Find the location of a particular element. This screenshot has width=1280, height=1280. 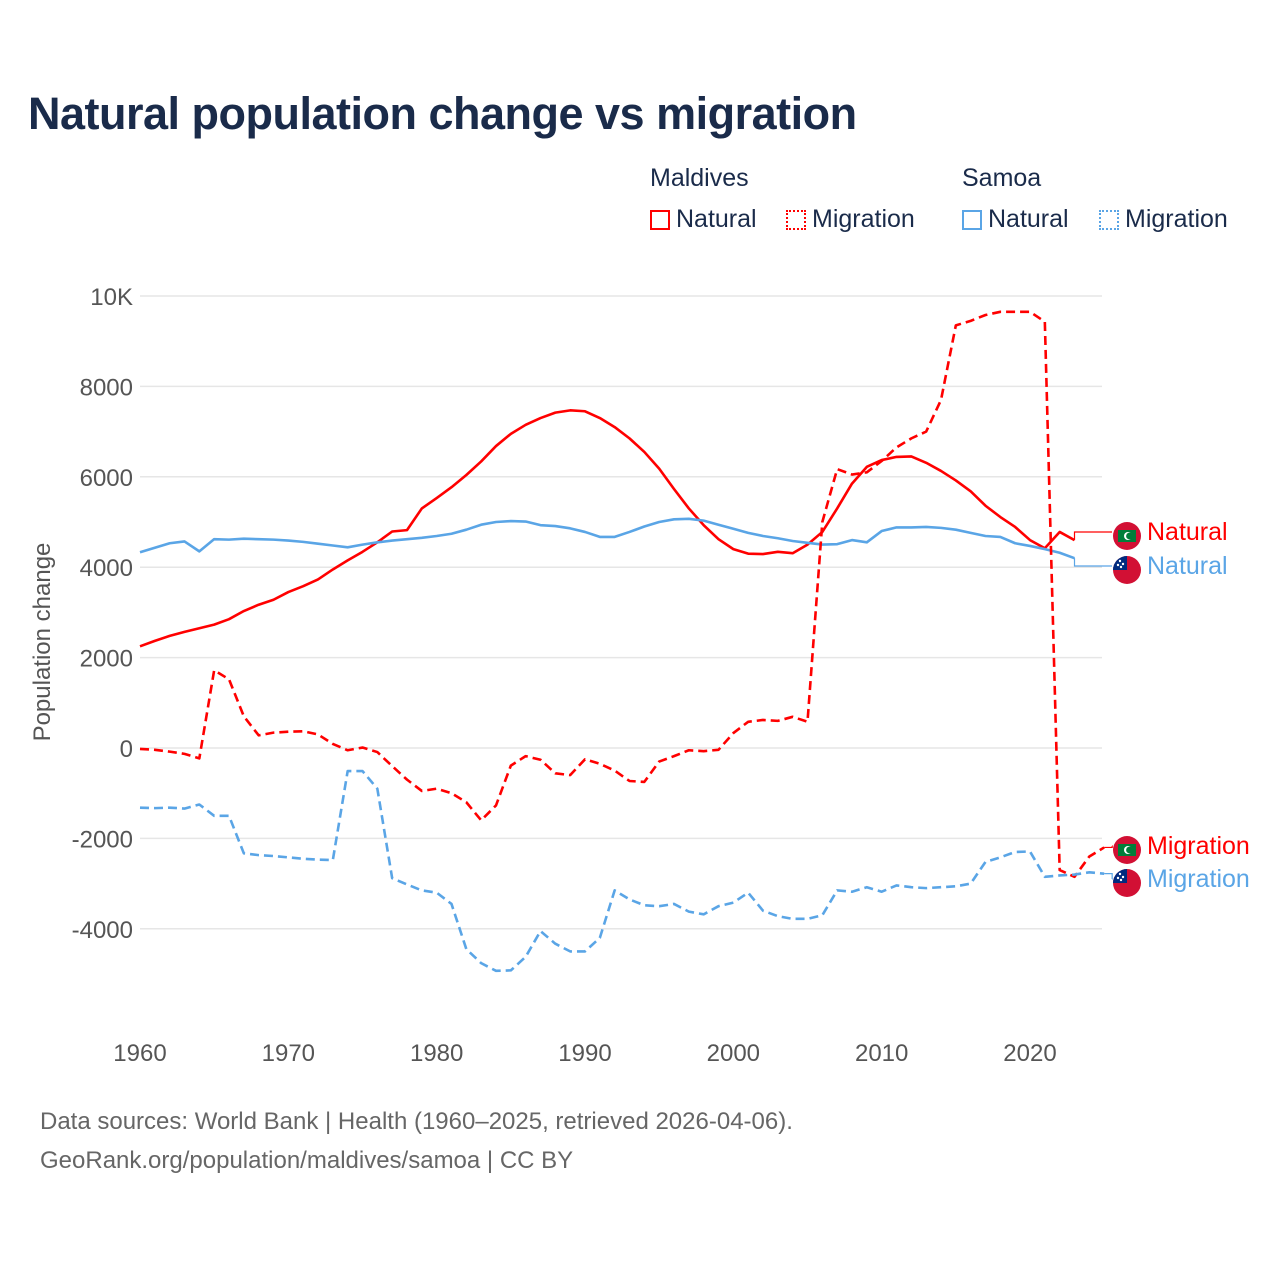

legend-maldives-migration: Migration is located at coordinates (850, 219).